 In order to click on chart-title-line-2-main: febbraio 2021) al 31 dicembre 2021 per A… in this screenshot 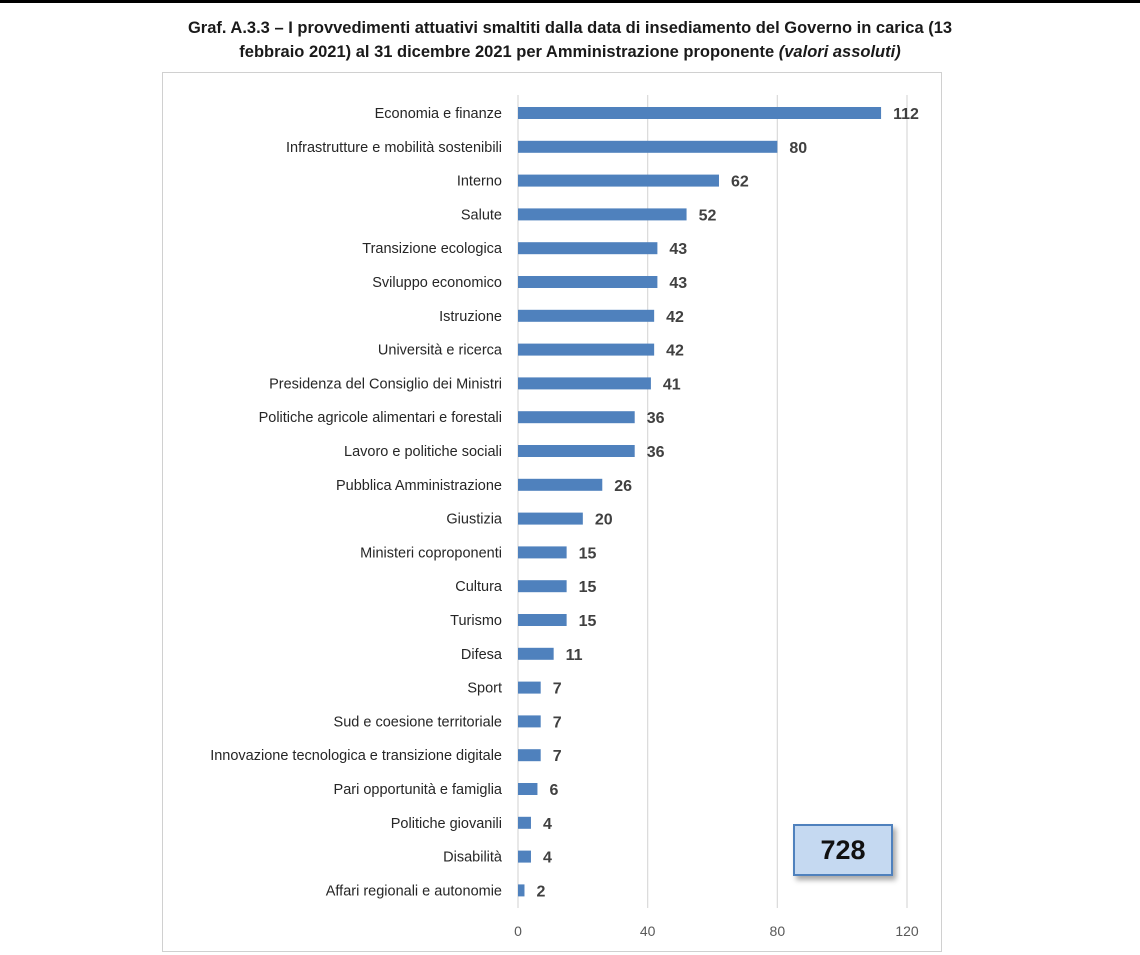, I will do `click(509, 52)`.